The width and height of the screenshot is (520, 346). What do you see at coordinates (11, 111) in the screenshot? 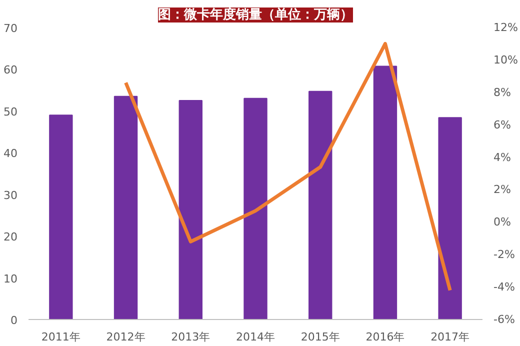
I see `y-tick-label: 50` at bounding box center [11, 111].